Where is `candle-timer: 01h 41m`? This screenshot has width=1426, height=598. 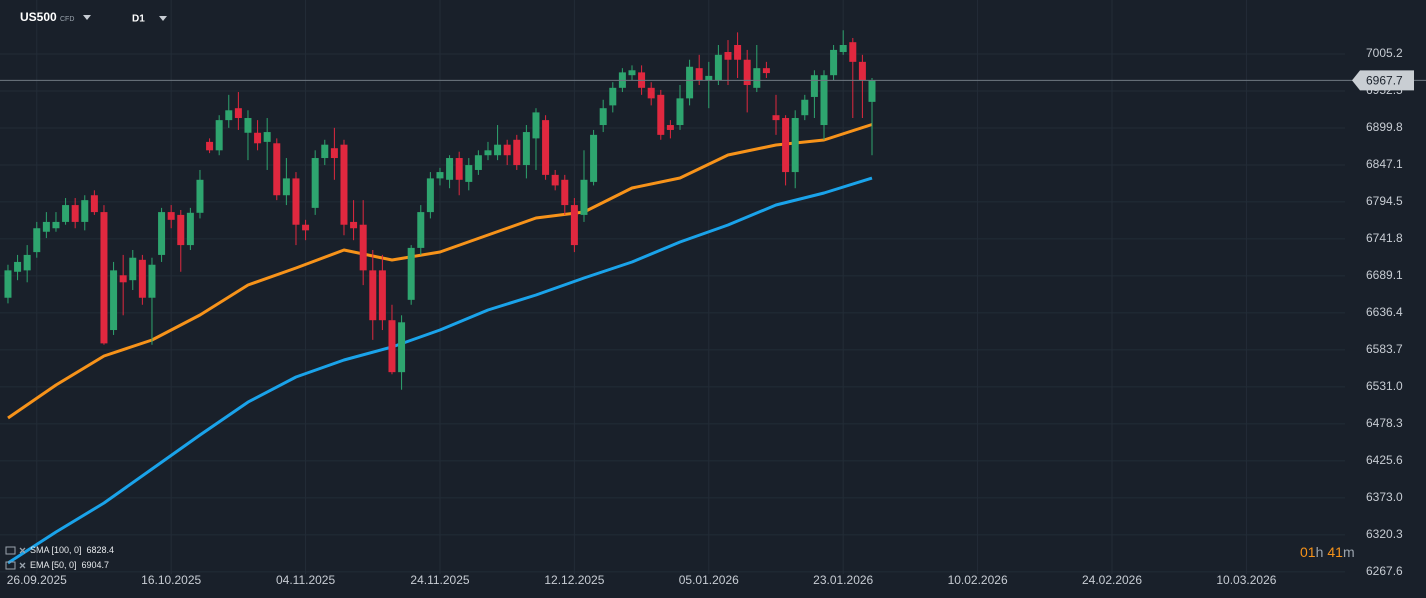 candle-timer: 01h 41m is located at coordinates (1327, 552).